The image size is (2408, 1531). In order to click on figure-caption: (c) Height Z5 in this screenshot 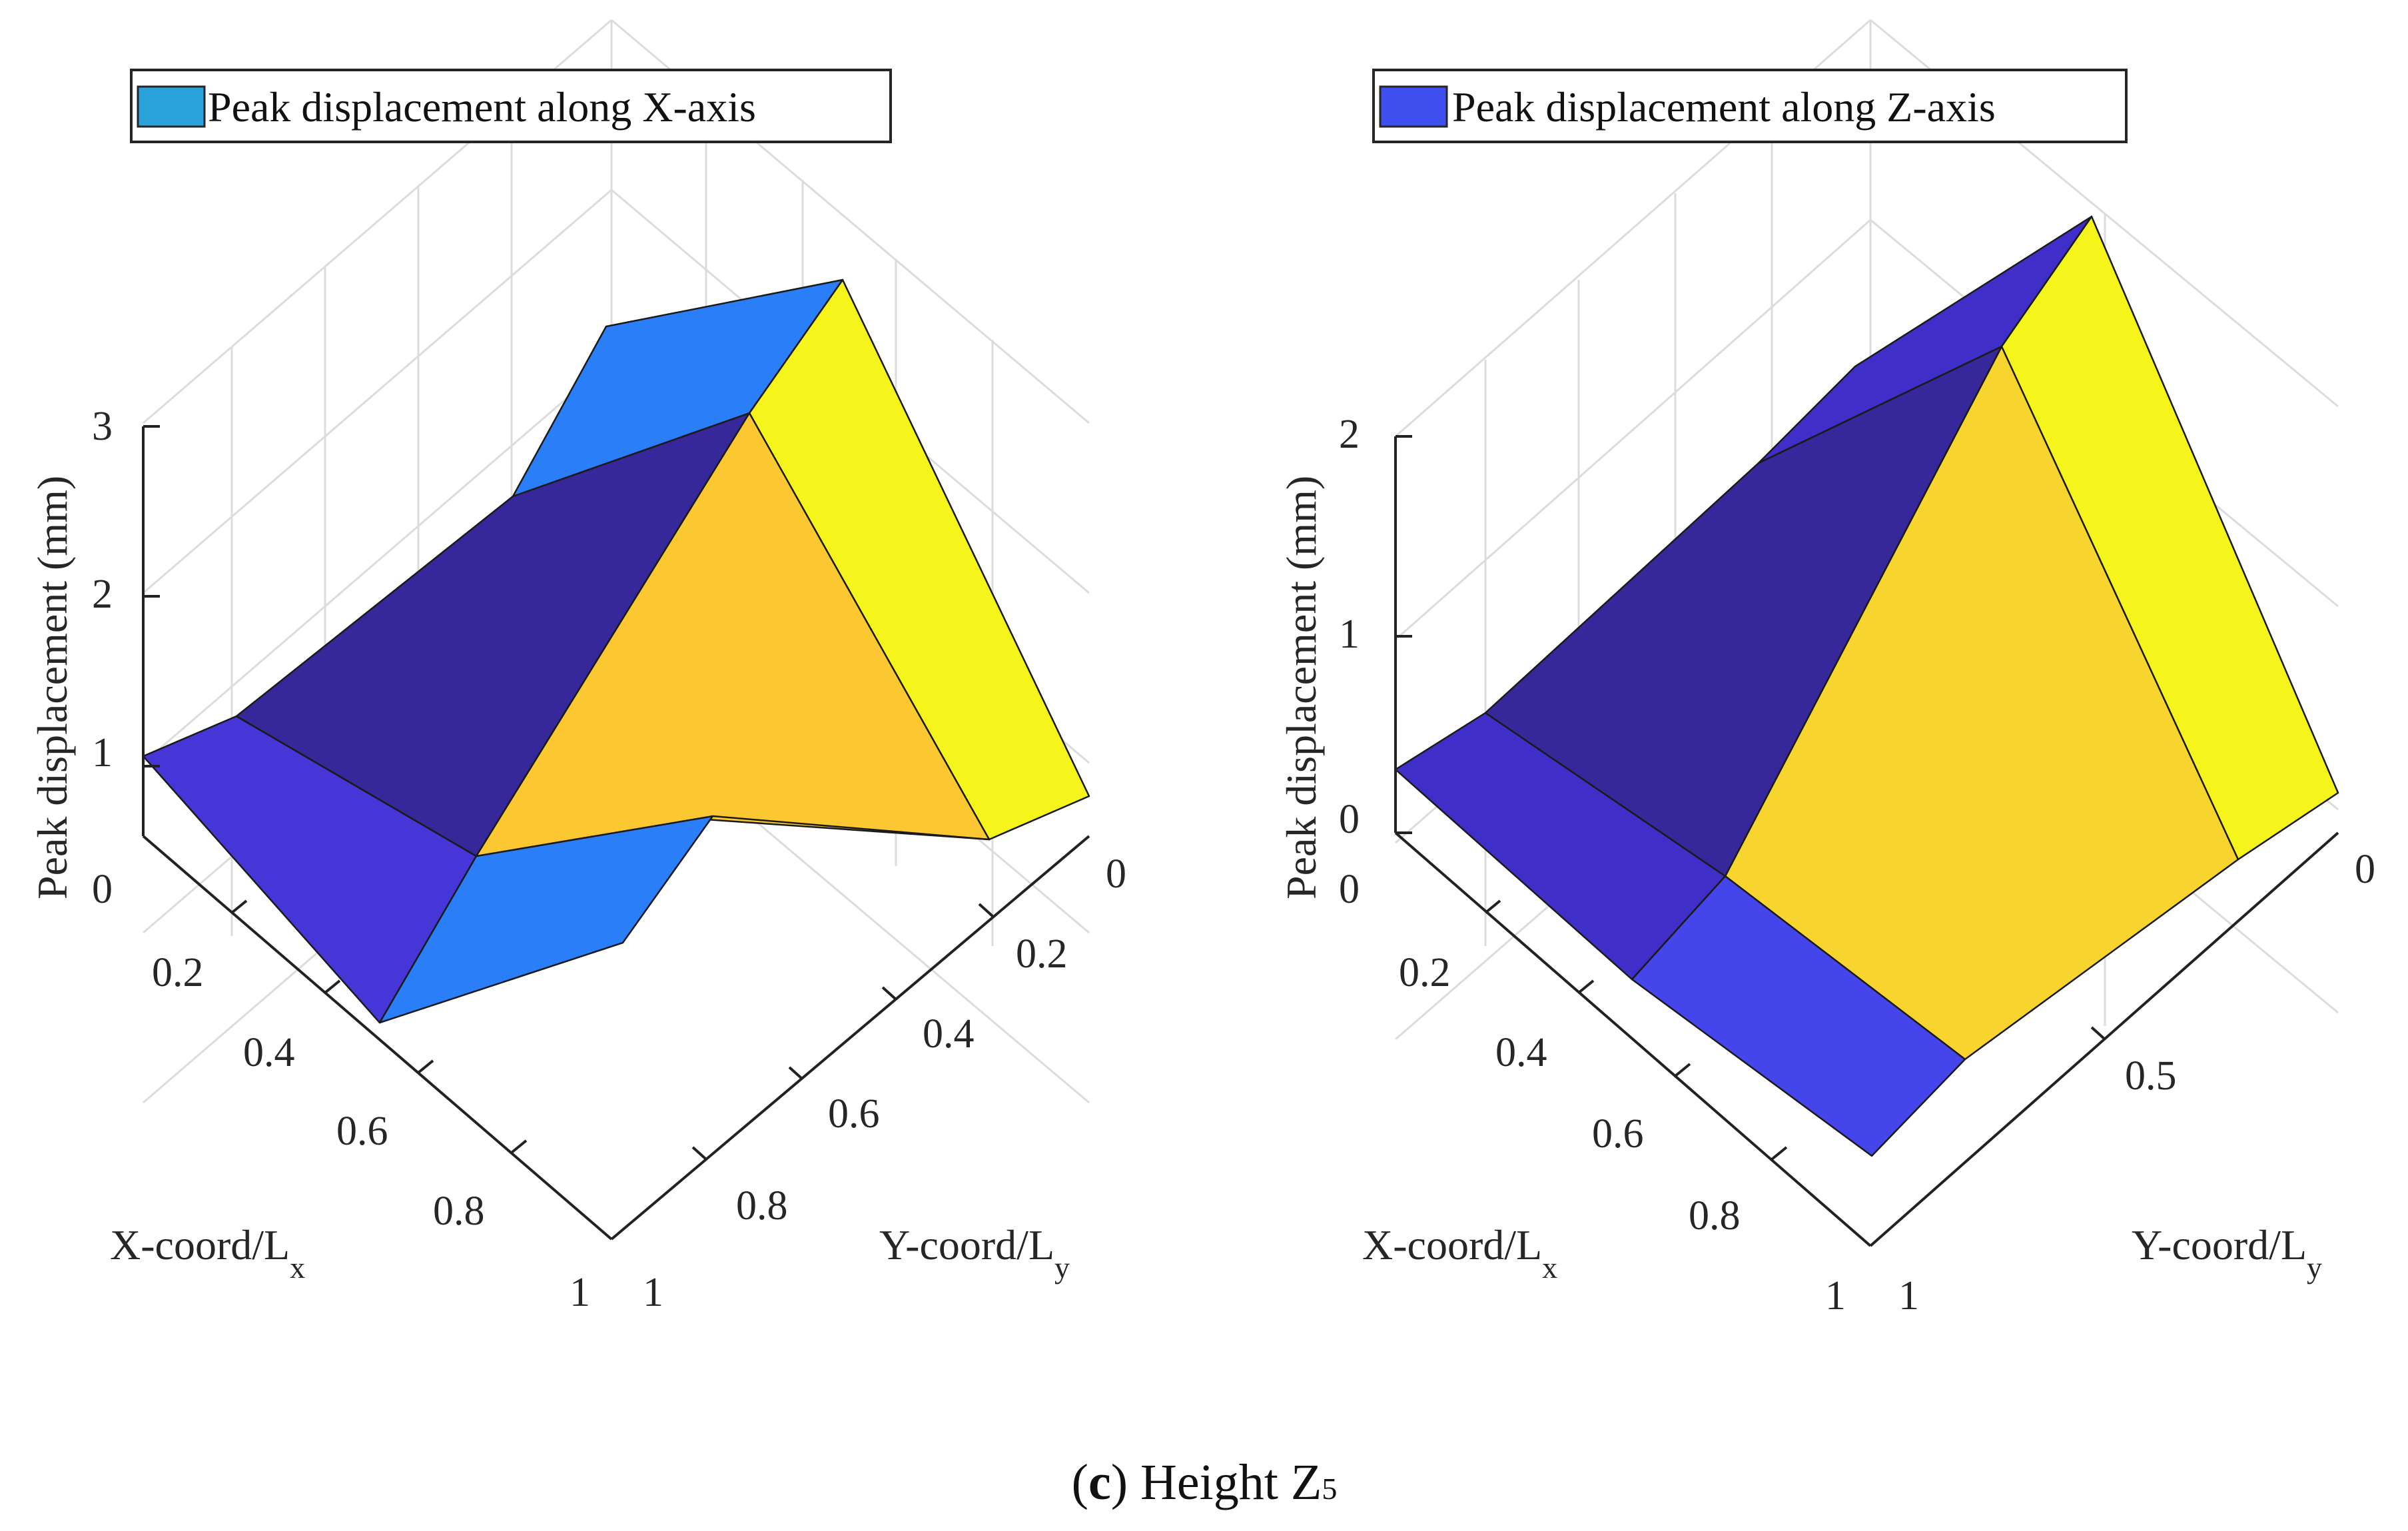, I will do `click(1205, 1482)`.